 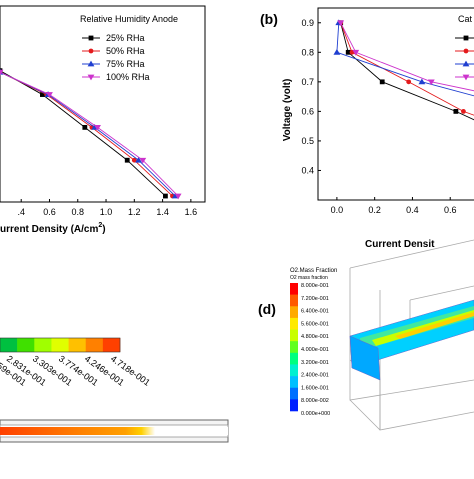 I want to click on legend-label: 50% RHa, so click(x=125, y=51).